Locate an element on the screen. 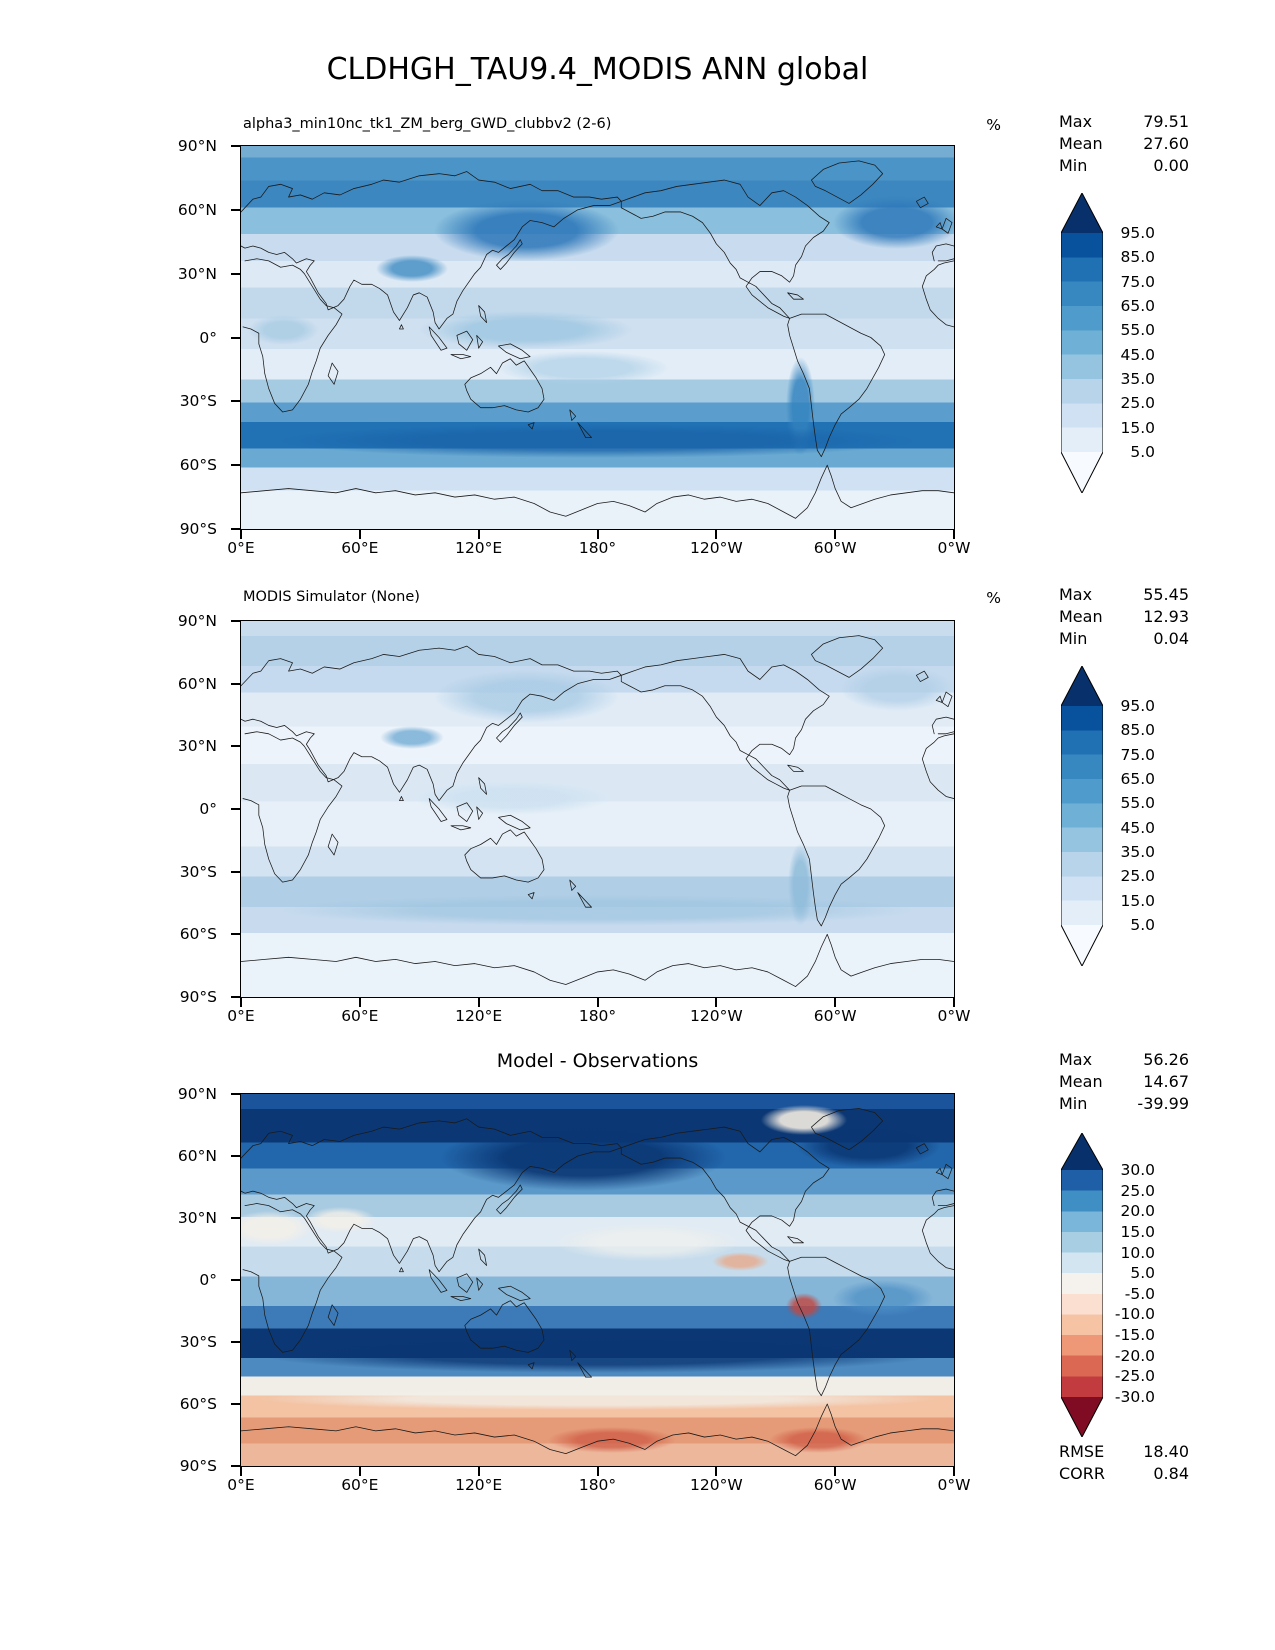 This screenshot has height=1650, width=1275. stat-mean-value: 12.93 is located at coordinates (1166, 616).